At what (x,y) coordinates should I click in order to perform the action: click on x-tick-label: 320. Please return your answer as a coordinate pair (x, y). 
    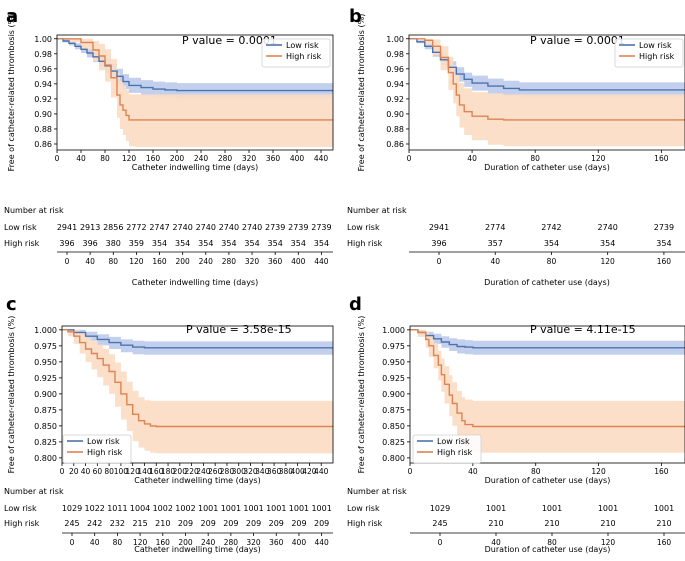
    Looking at the image, I should click on (249, 158).